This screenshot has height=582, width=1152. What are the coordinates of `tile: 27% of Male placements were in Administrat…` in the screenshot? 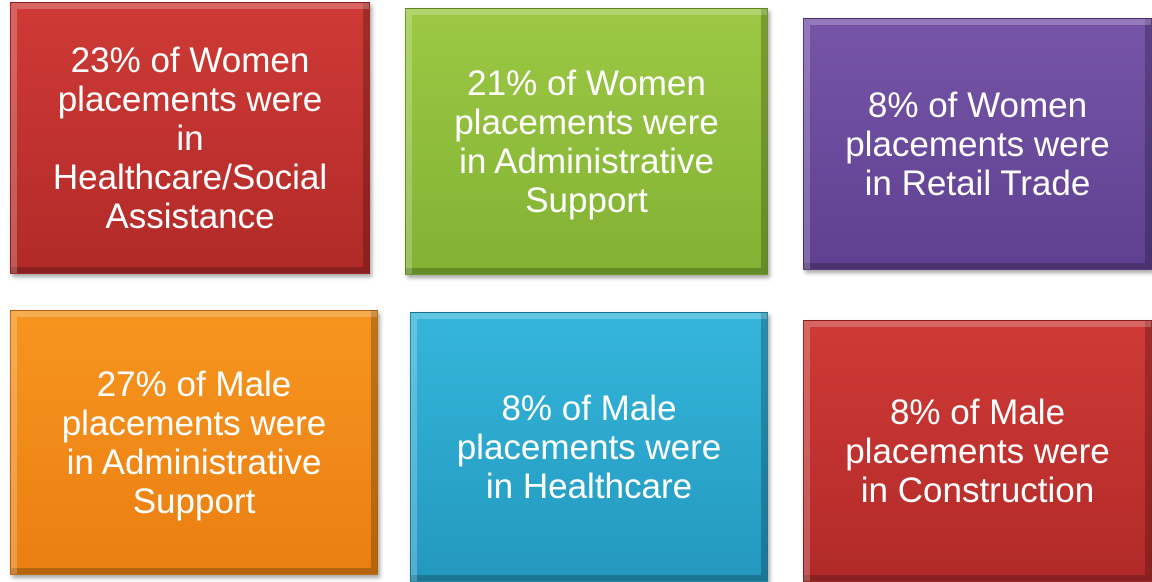 It's located at (194, 442).